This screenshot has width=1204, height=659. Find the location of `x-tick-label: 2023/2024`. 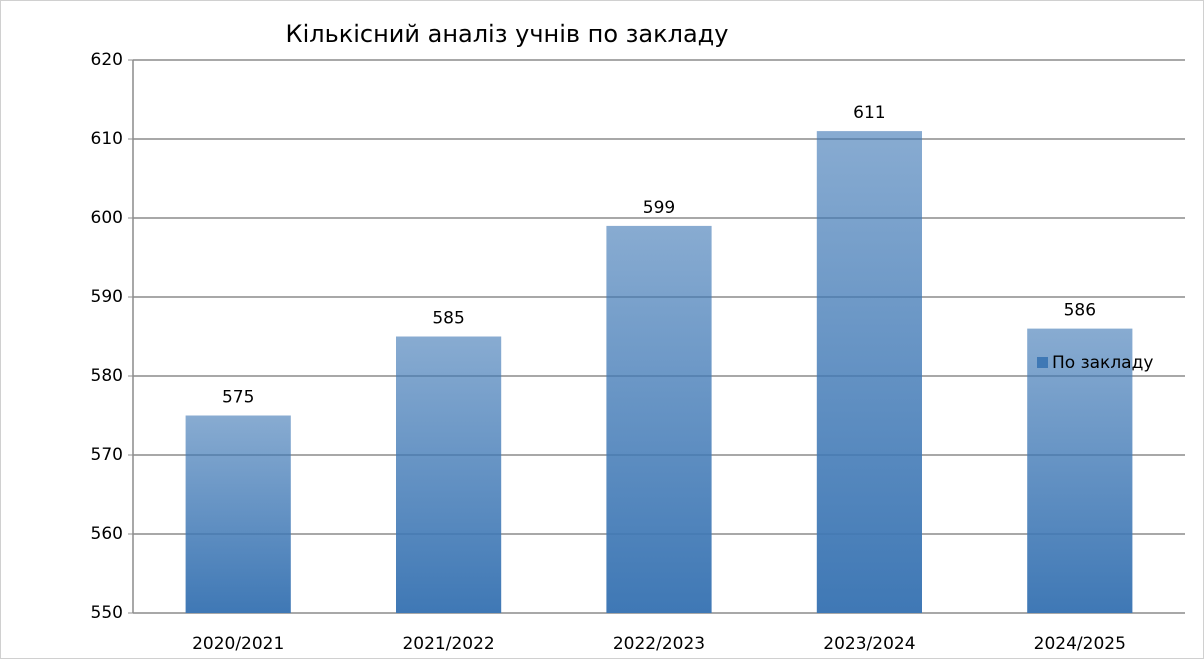

x-tick-label: 2023/2024 is located at coordinates (869, 644).